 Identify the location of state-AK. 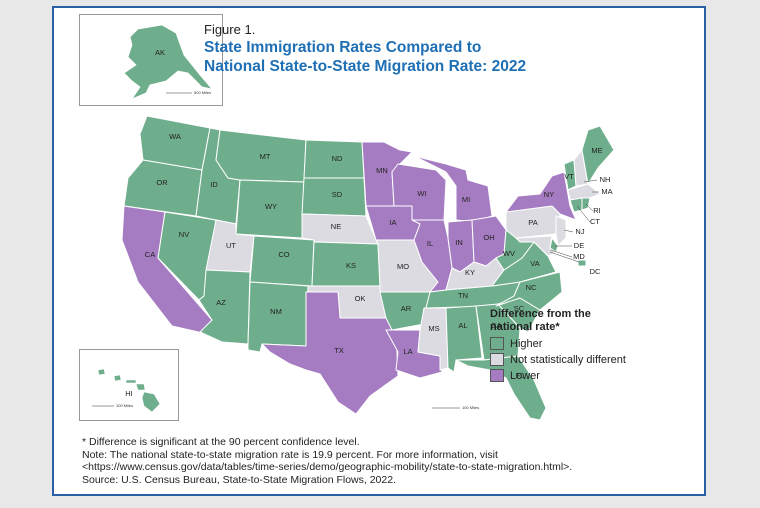
(168, 62).